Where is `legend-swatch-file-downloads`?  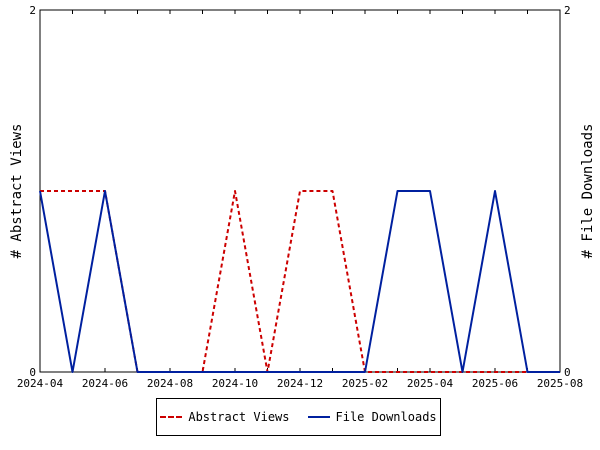 legend-swatch-file-downloads is located at coordinates (318, 417).